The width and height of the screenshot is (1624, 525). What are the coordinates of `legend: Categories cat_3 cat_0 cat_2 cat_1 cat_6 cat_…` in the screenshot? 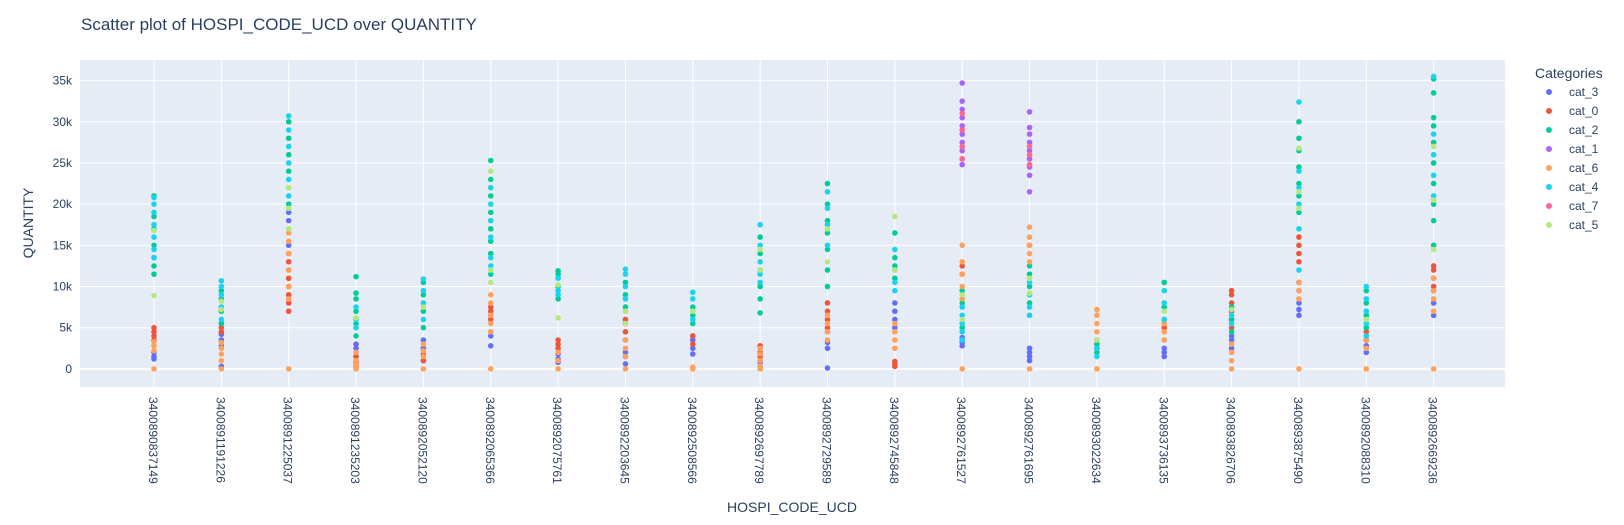 It's located at (1569, 148).